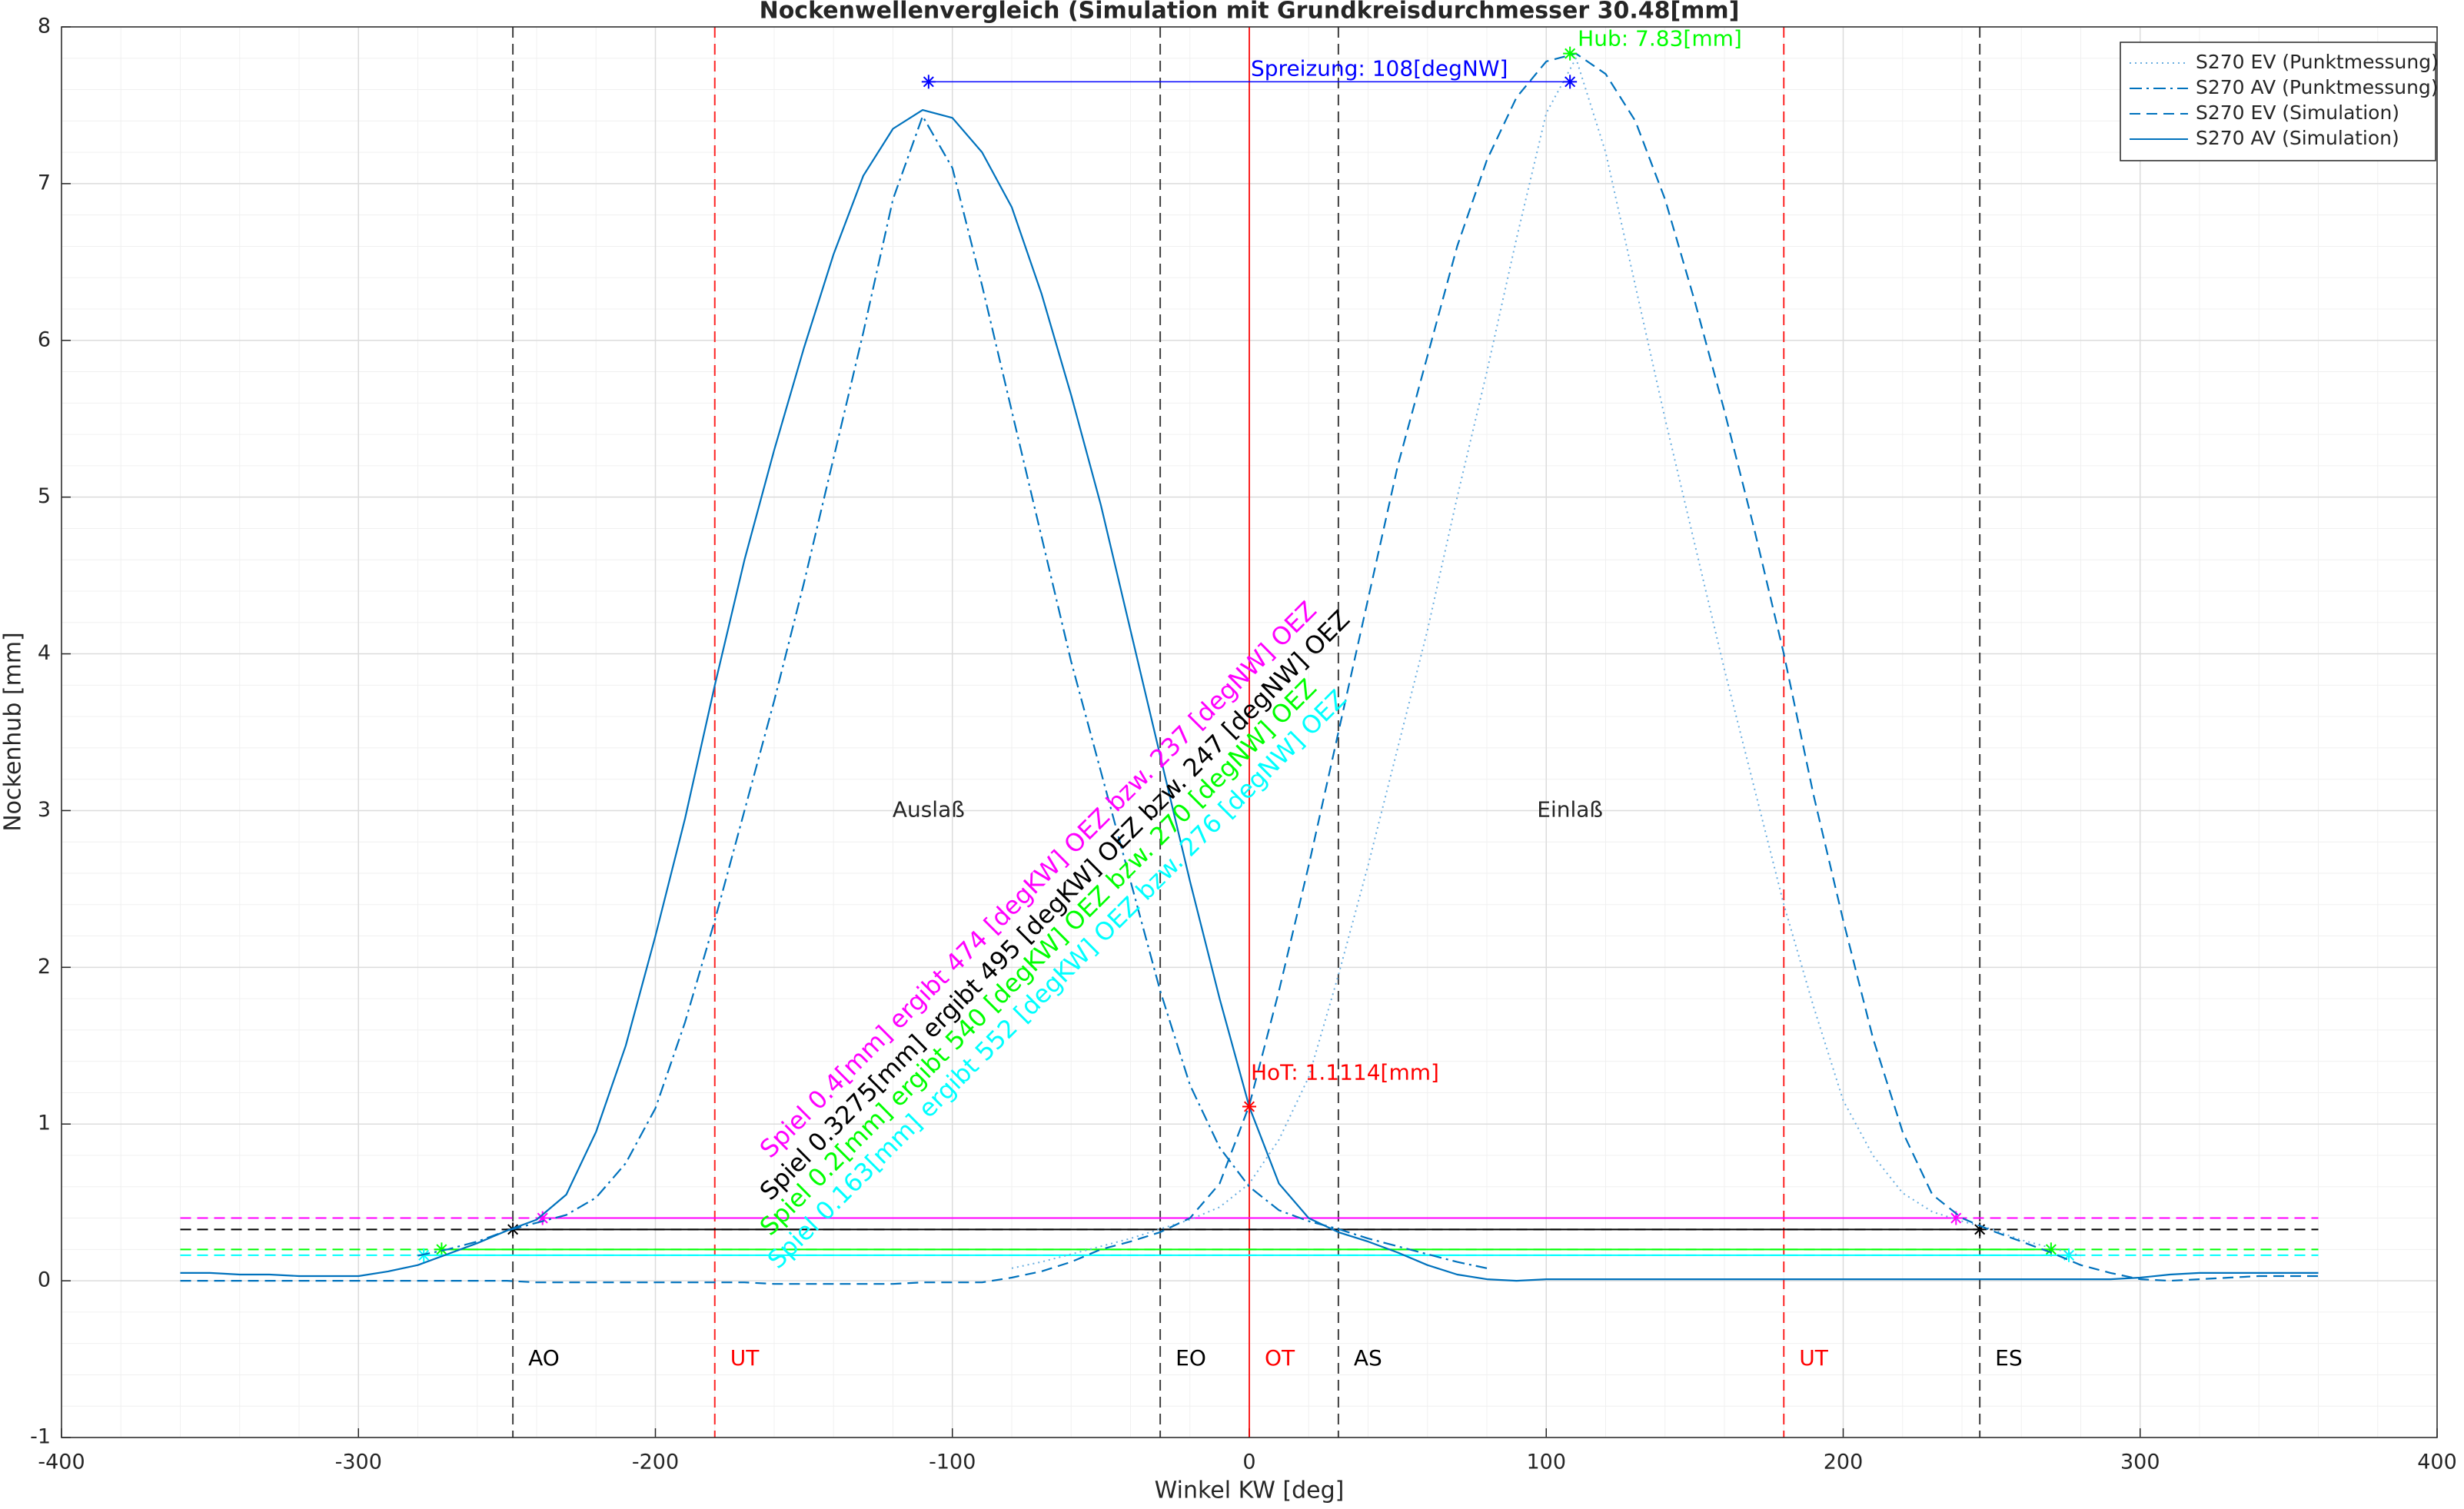 The width and height of the screenshot is (2464, 1509). Describe the element at coordinates (1280, 1358) in the screenshot. I see `marker-label: OT` at that location.